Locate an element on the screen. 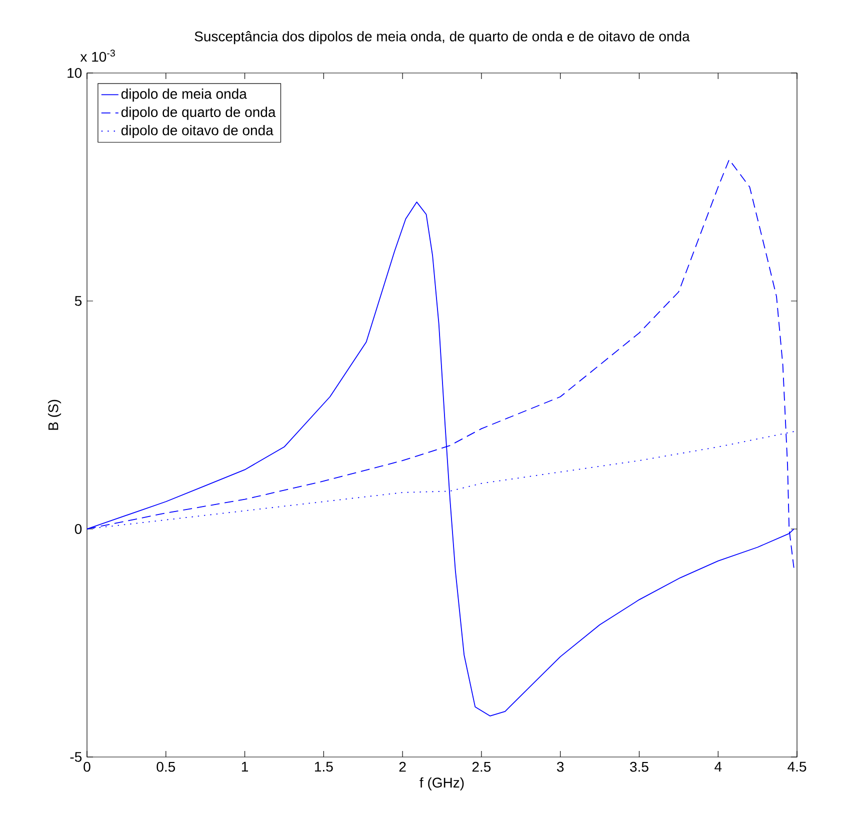 Image resolution: width=861 pixels, height=826 pixels. legend-label: dipolo de quarto de onda is located at coordinates (198, 113).